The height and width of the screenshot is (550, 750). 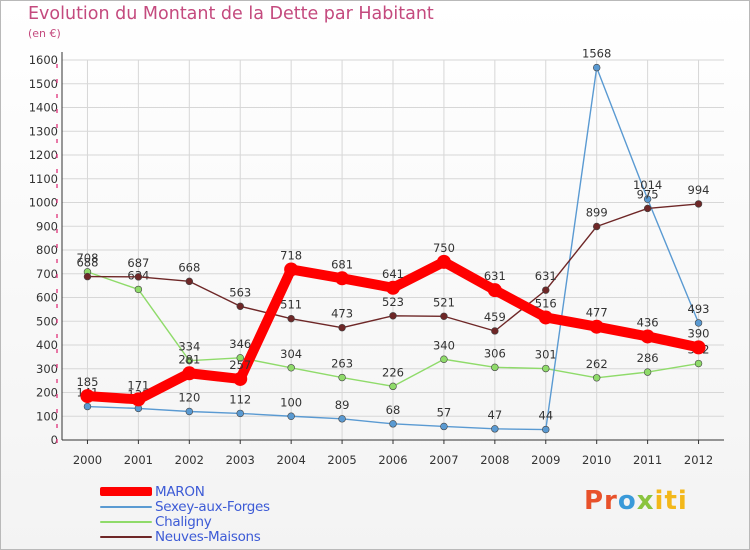 What do you see at coordinates (240, 399) in the screenshot?
I see `data-label: 112` at bounding box center [240, 399].